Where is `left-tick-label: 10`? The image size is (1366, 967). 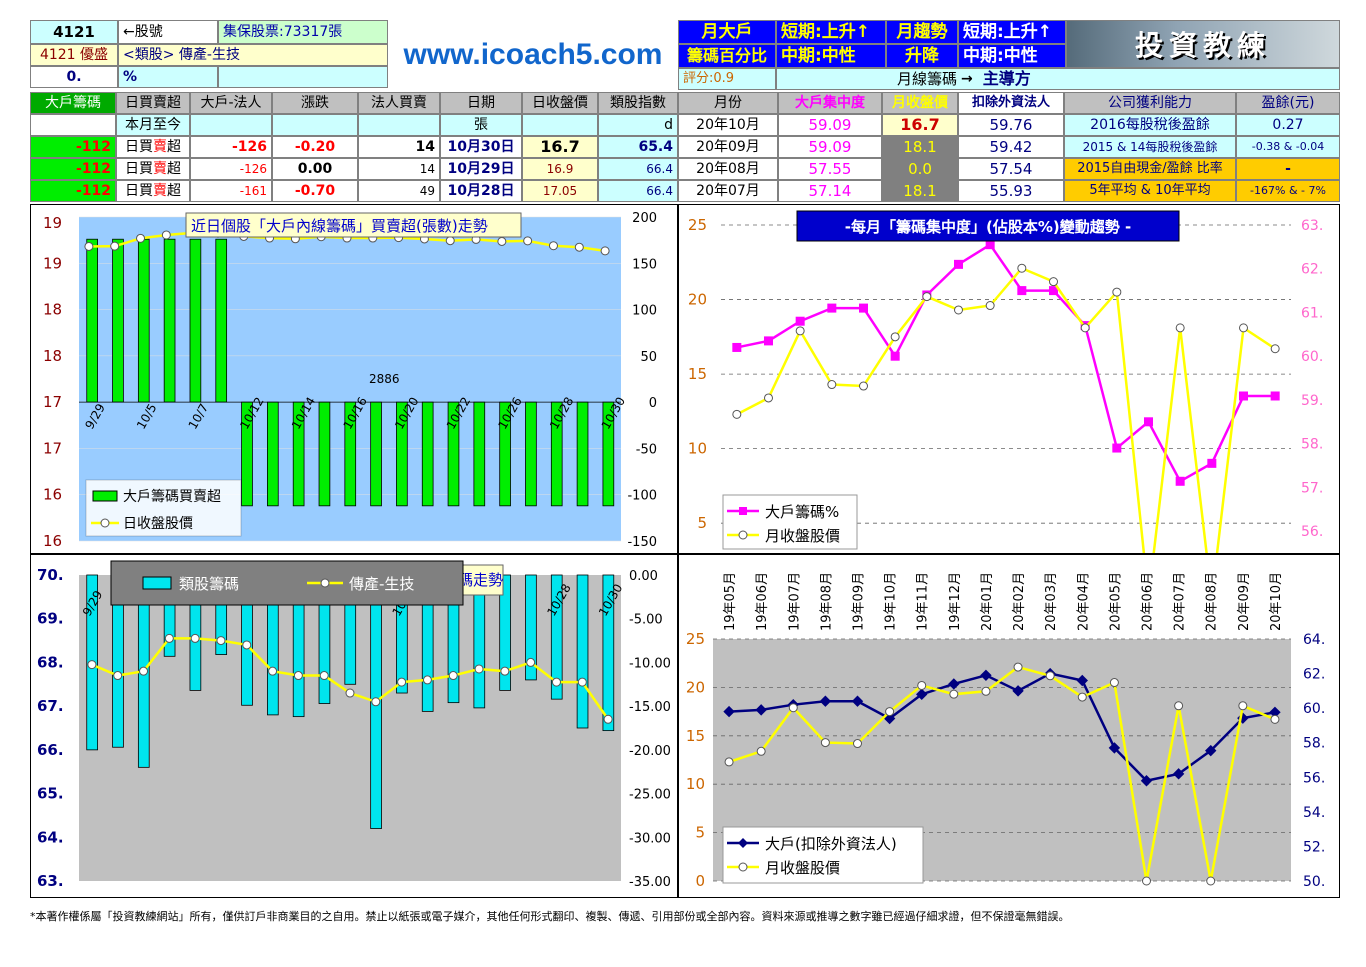
left-tick-label: 10 is located at coordinates (695, 784).